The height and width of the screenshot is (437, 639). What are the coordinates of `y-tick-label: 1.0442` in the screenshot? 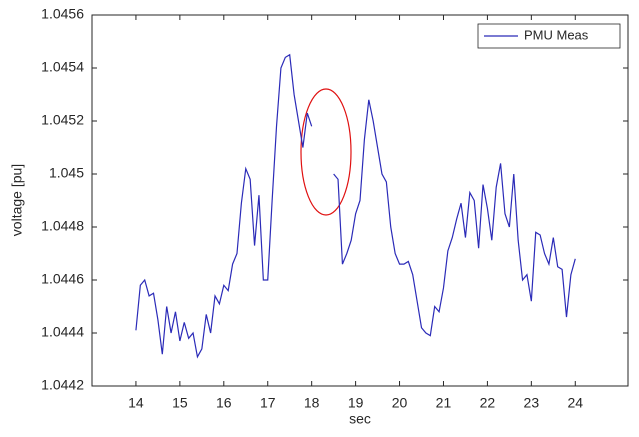 It's located at (62, 385).